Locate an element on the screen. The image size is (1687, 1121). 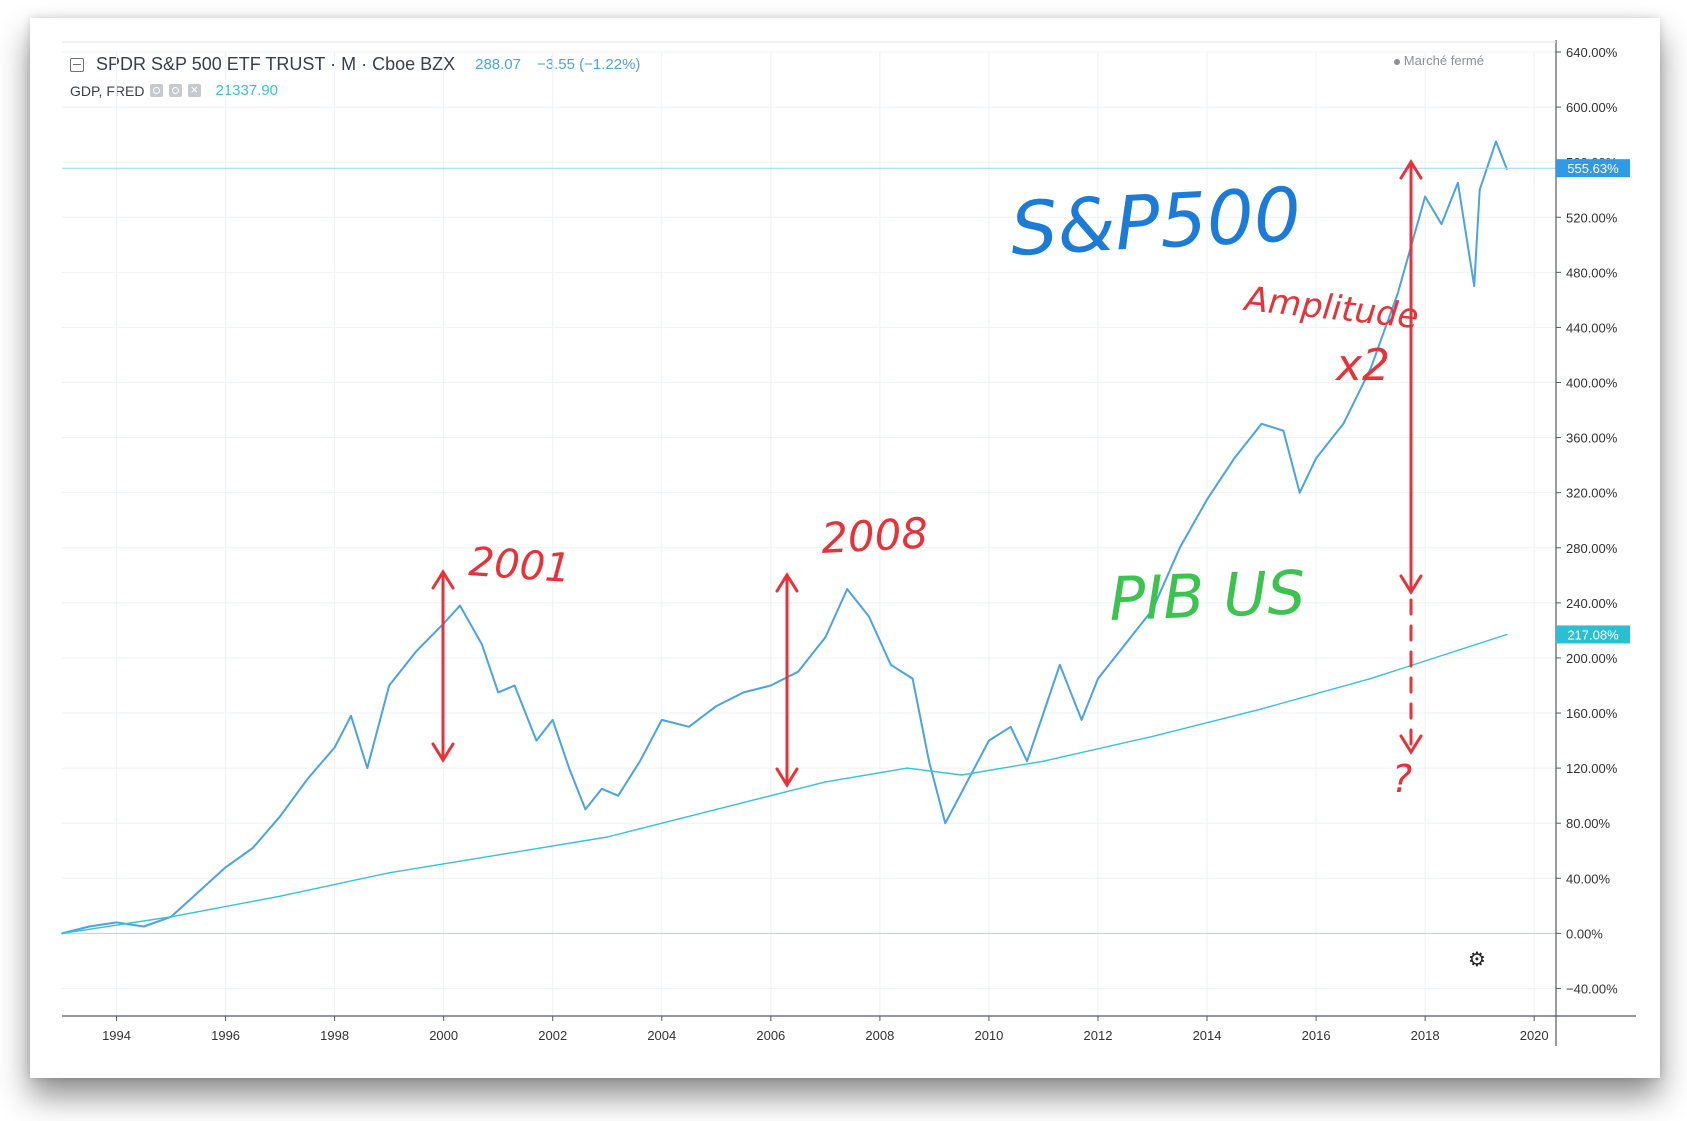
y-tick-label: 200.00% is located at coordinates (1592, 658).